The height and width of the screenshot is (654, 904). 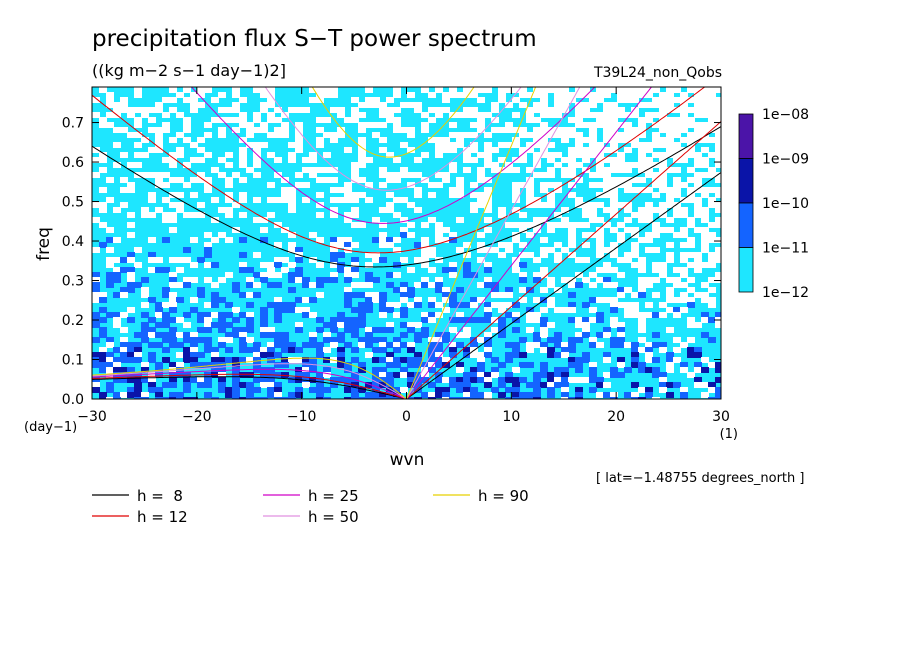 I want to click on legend-label: h = 25, so click(x=333, y=496).